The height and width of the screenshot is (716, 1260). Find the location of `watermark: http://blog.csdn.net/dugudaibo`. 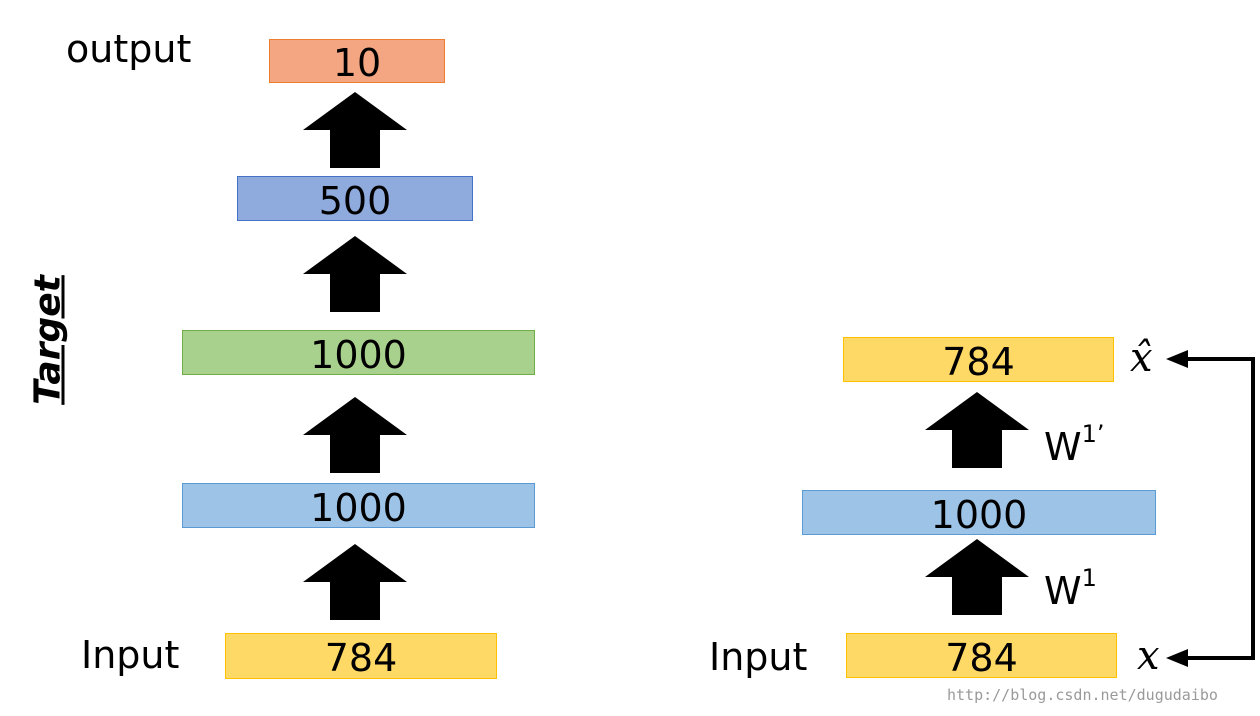

watermark: http://blog.csdn.net/dugudaibo is located at coordinates (1082, 695).